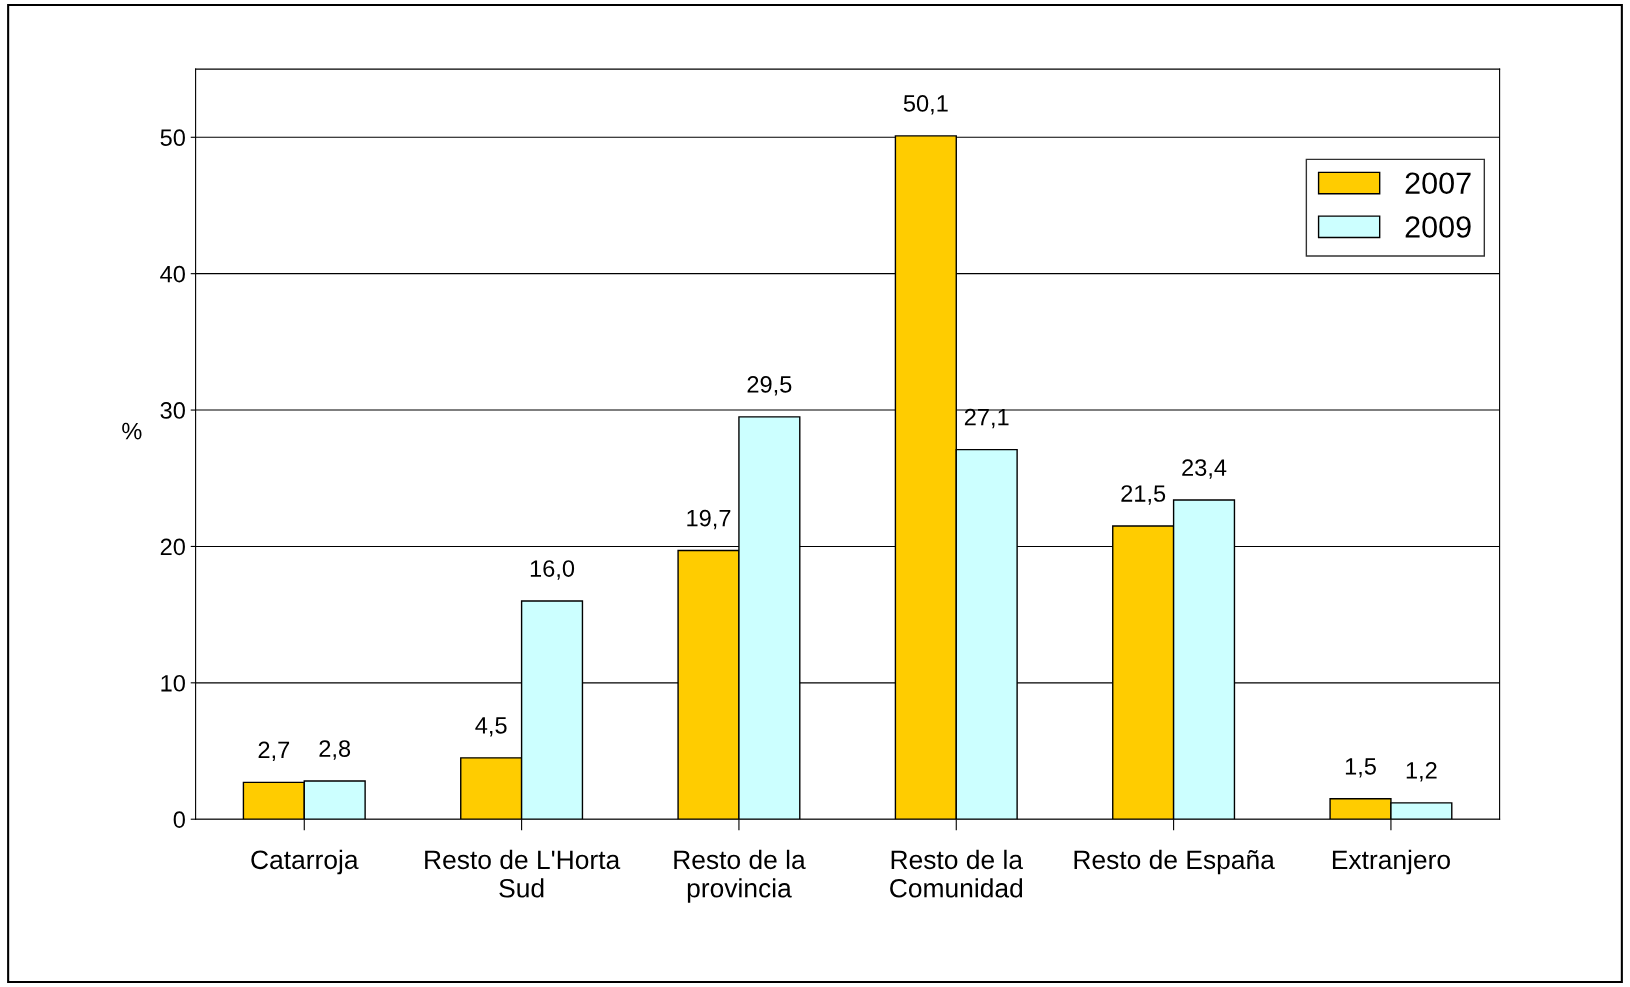 This screenshot has width=1630, height=987. Describe the element at coordinates (1391, 862) in the screenshot. I see `x-tick-label: Extranjero` at that location.